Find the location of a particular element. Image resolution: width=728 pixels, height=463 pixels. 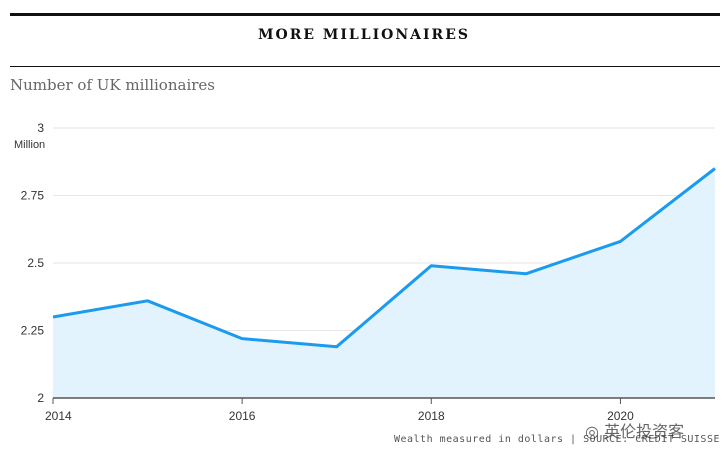

x-tick-label: 2020 is located at coordinates (620, 416).